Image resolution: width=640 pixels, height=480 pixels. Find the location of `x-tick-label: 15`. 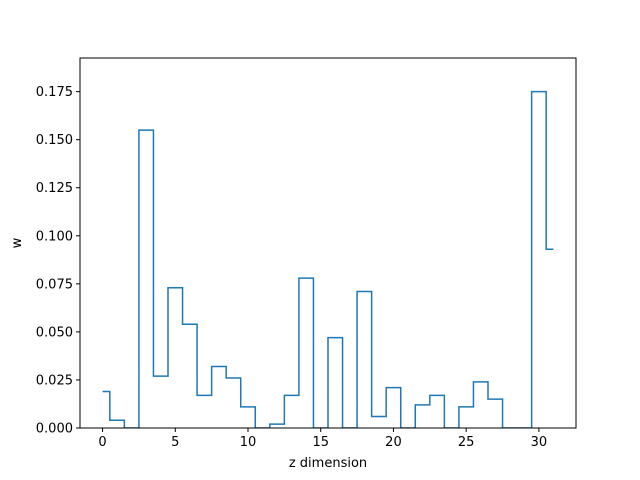

x-tick-label: 15 is located at coordinates (320, 442).